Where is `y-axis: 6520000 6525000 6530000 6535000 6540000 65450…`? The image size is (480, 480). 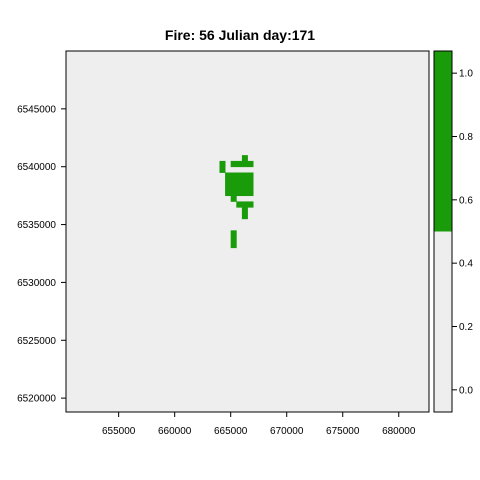 y-axis: 6520000 6525000 6530000 6535000 6540000 65450… is located at coordinates (41, 254).